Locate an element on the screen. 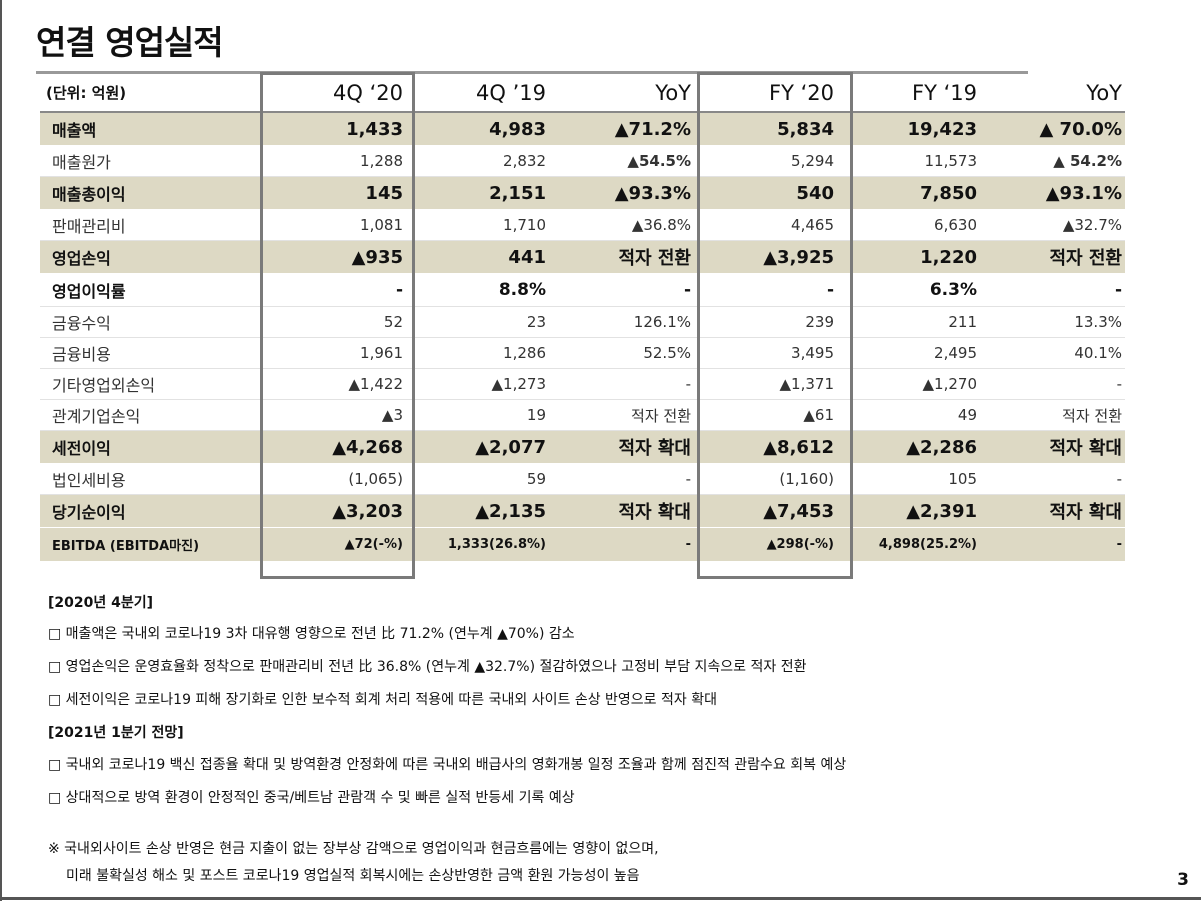 The image size is (1201, 901). cell: ▲2,286 is located at coordinates (908, 447).